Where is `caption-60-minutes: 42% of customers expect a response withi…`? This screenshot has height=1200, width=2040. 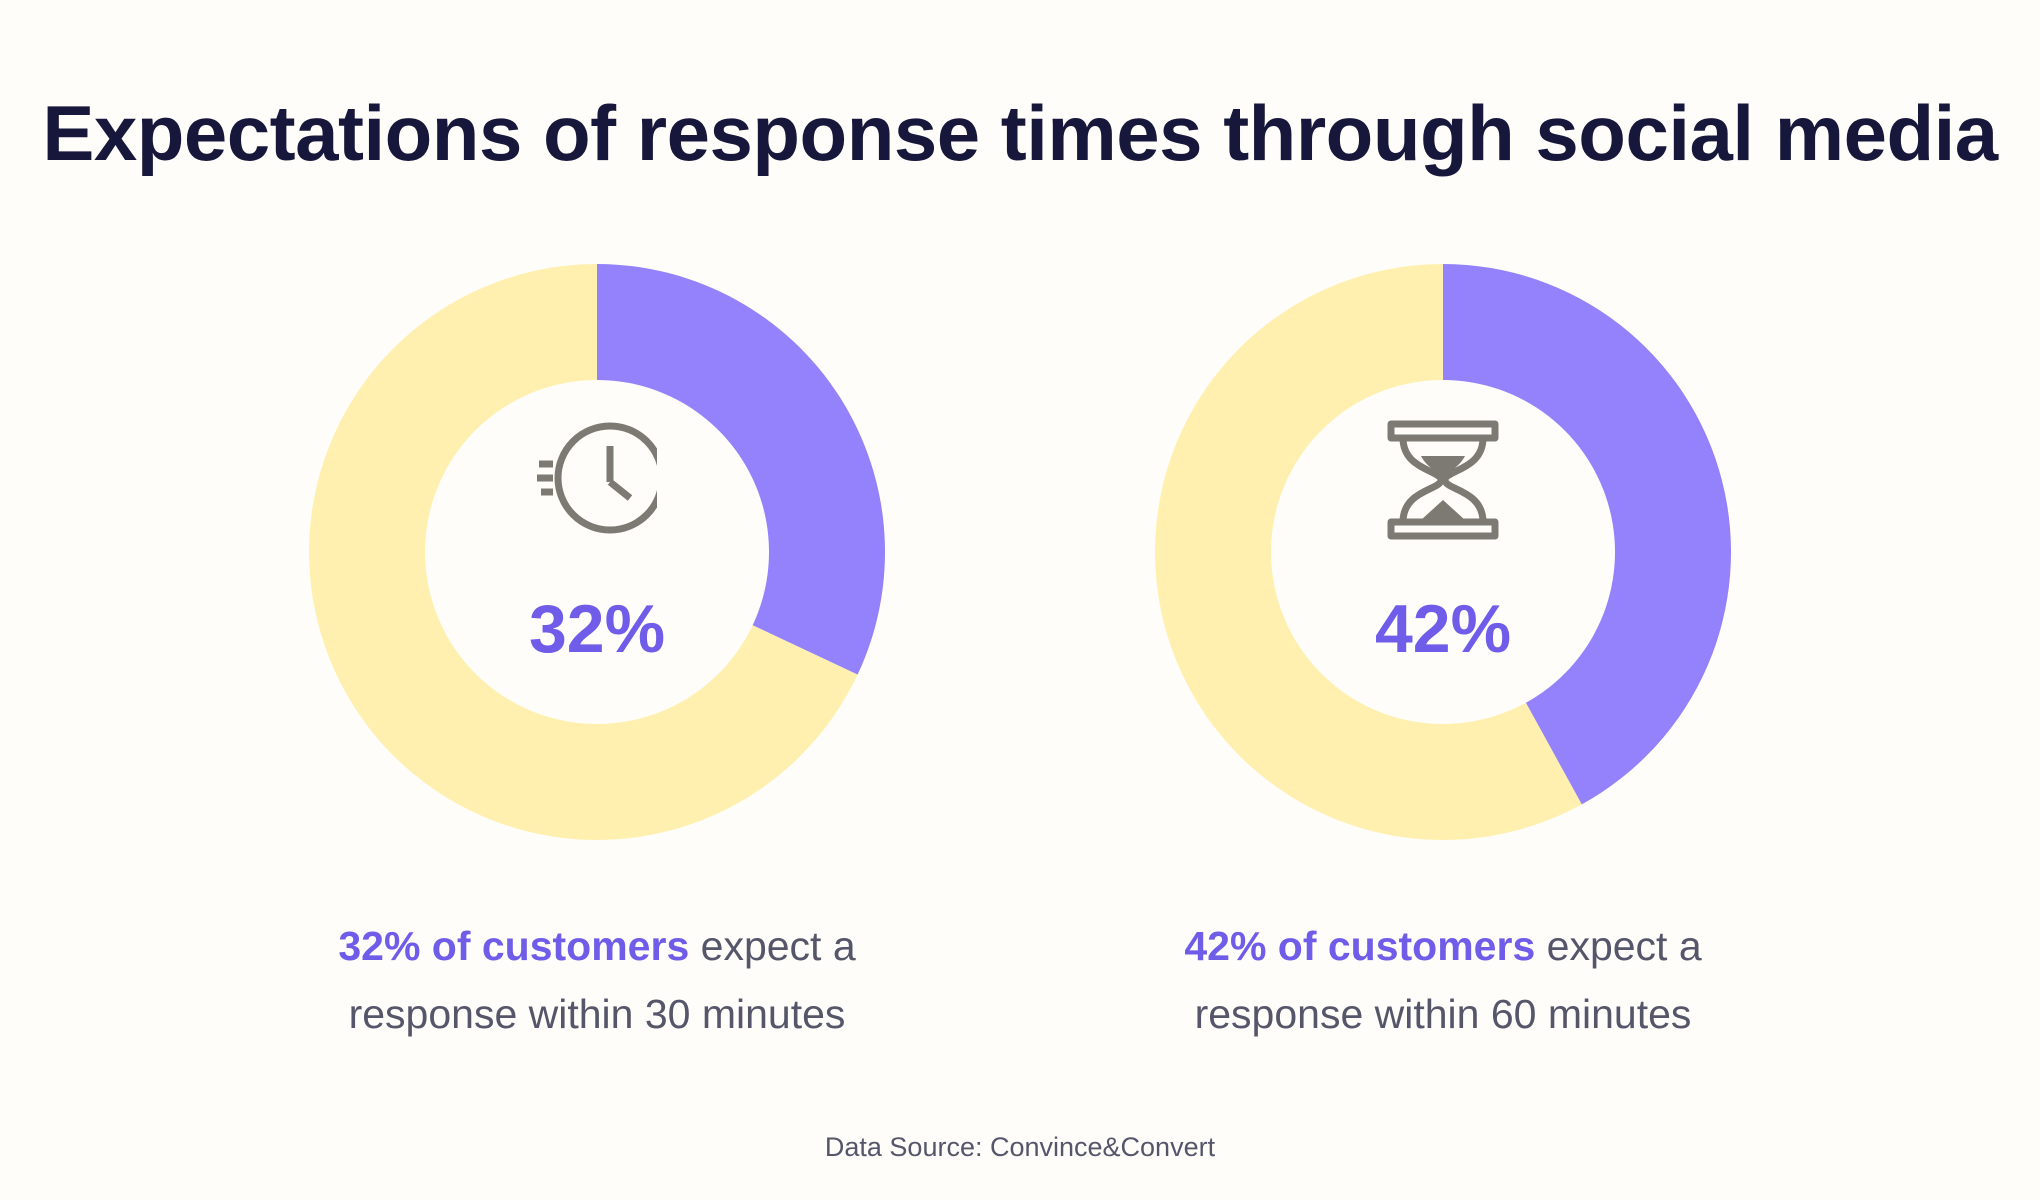 caption-60-minutes: 42% of customers expect a response withi… is located at coordinates (1443, 980).